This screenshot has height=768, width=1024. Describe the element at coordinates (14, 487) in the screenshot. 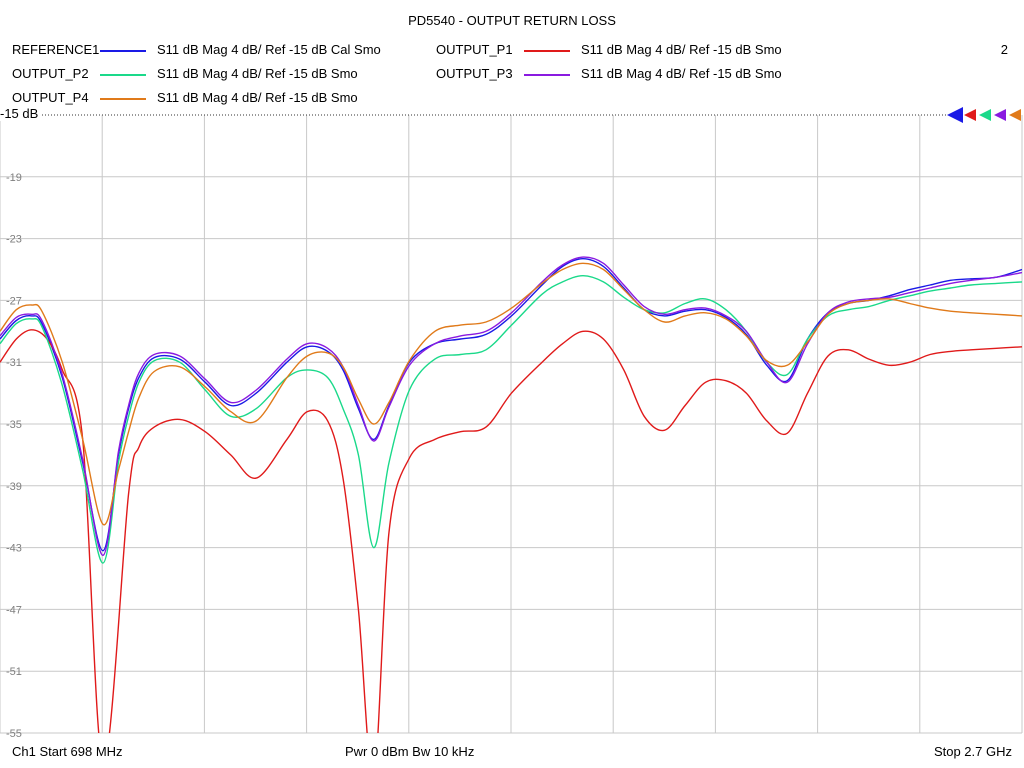

I see `y-tick-label: -39` at that location.